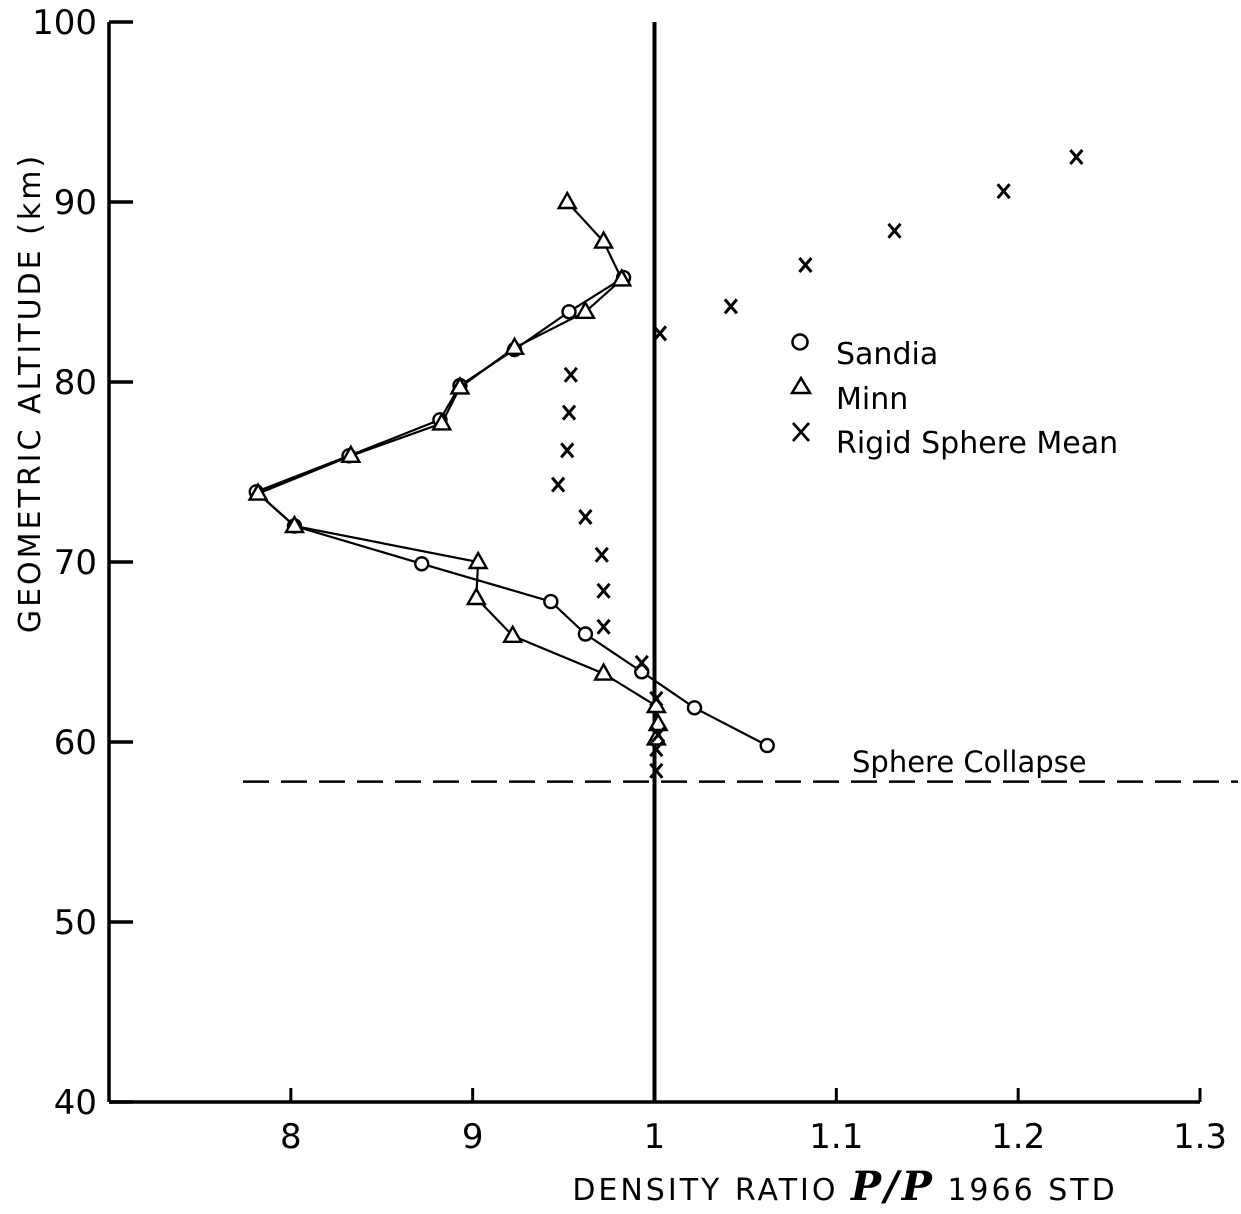 The image size is (1241, 1214). Describe the element at coordinates (872, 399) in the screenshot. I see `legend-label-minn: Minn` at that location.